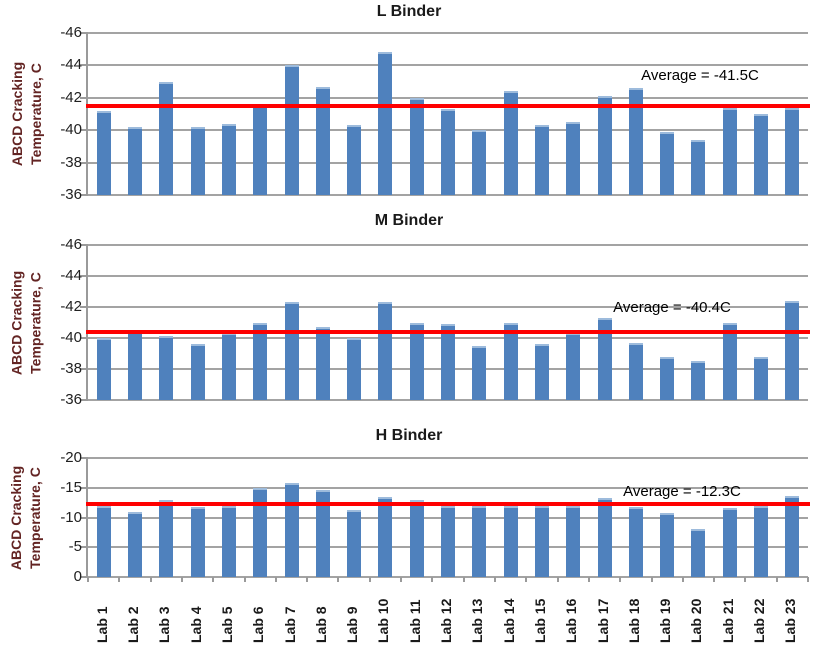 The image size is (818, 664). Describe the element at coordinates (75, 547) in the screenshot. I see `y-tick-label: -5` at that location.